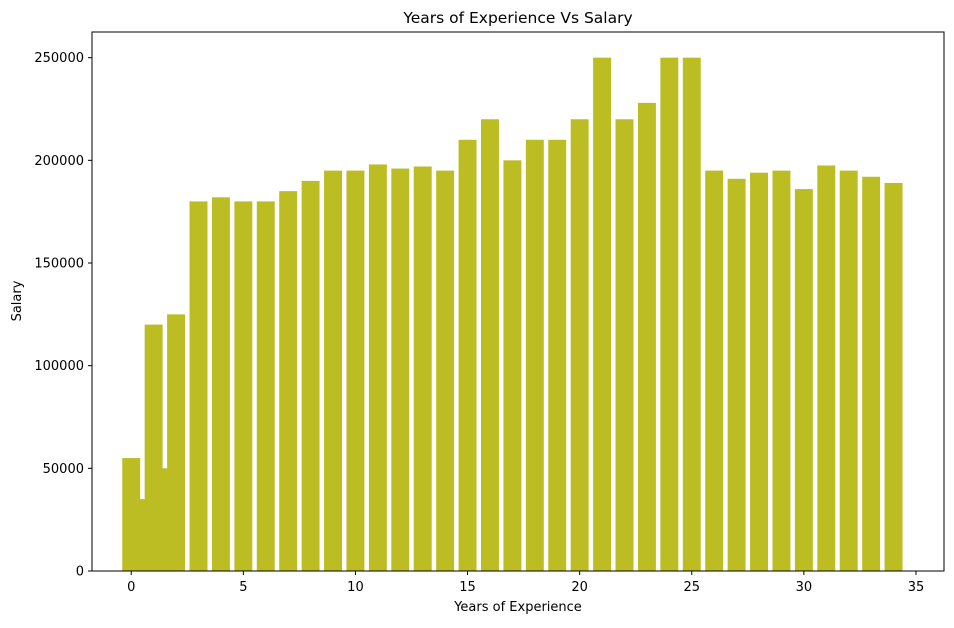 Image resolution: width=954 pixels, height=628 pixels. What do you see at coordinates (517, 607) in the screenshot?
I see `x-axis-label: Years of Experience` at bounding box center [517, 607].